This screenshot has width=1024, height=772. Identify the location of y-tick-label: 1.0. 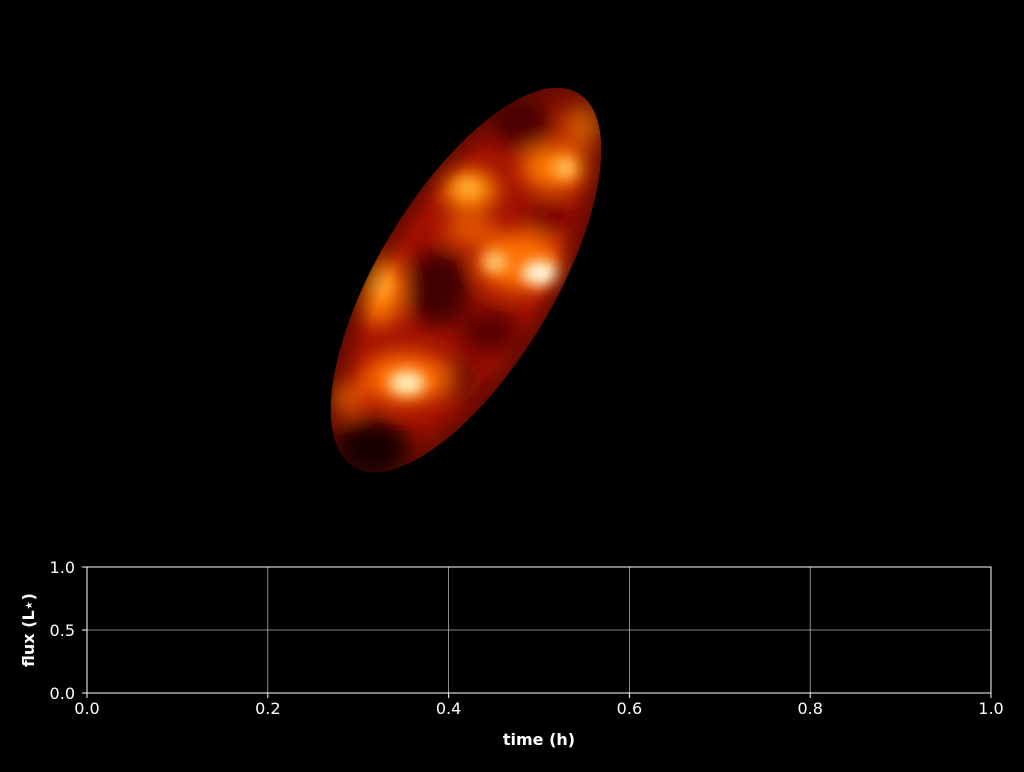
(62, 567).